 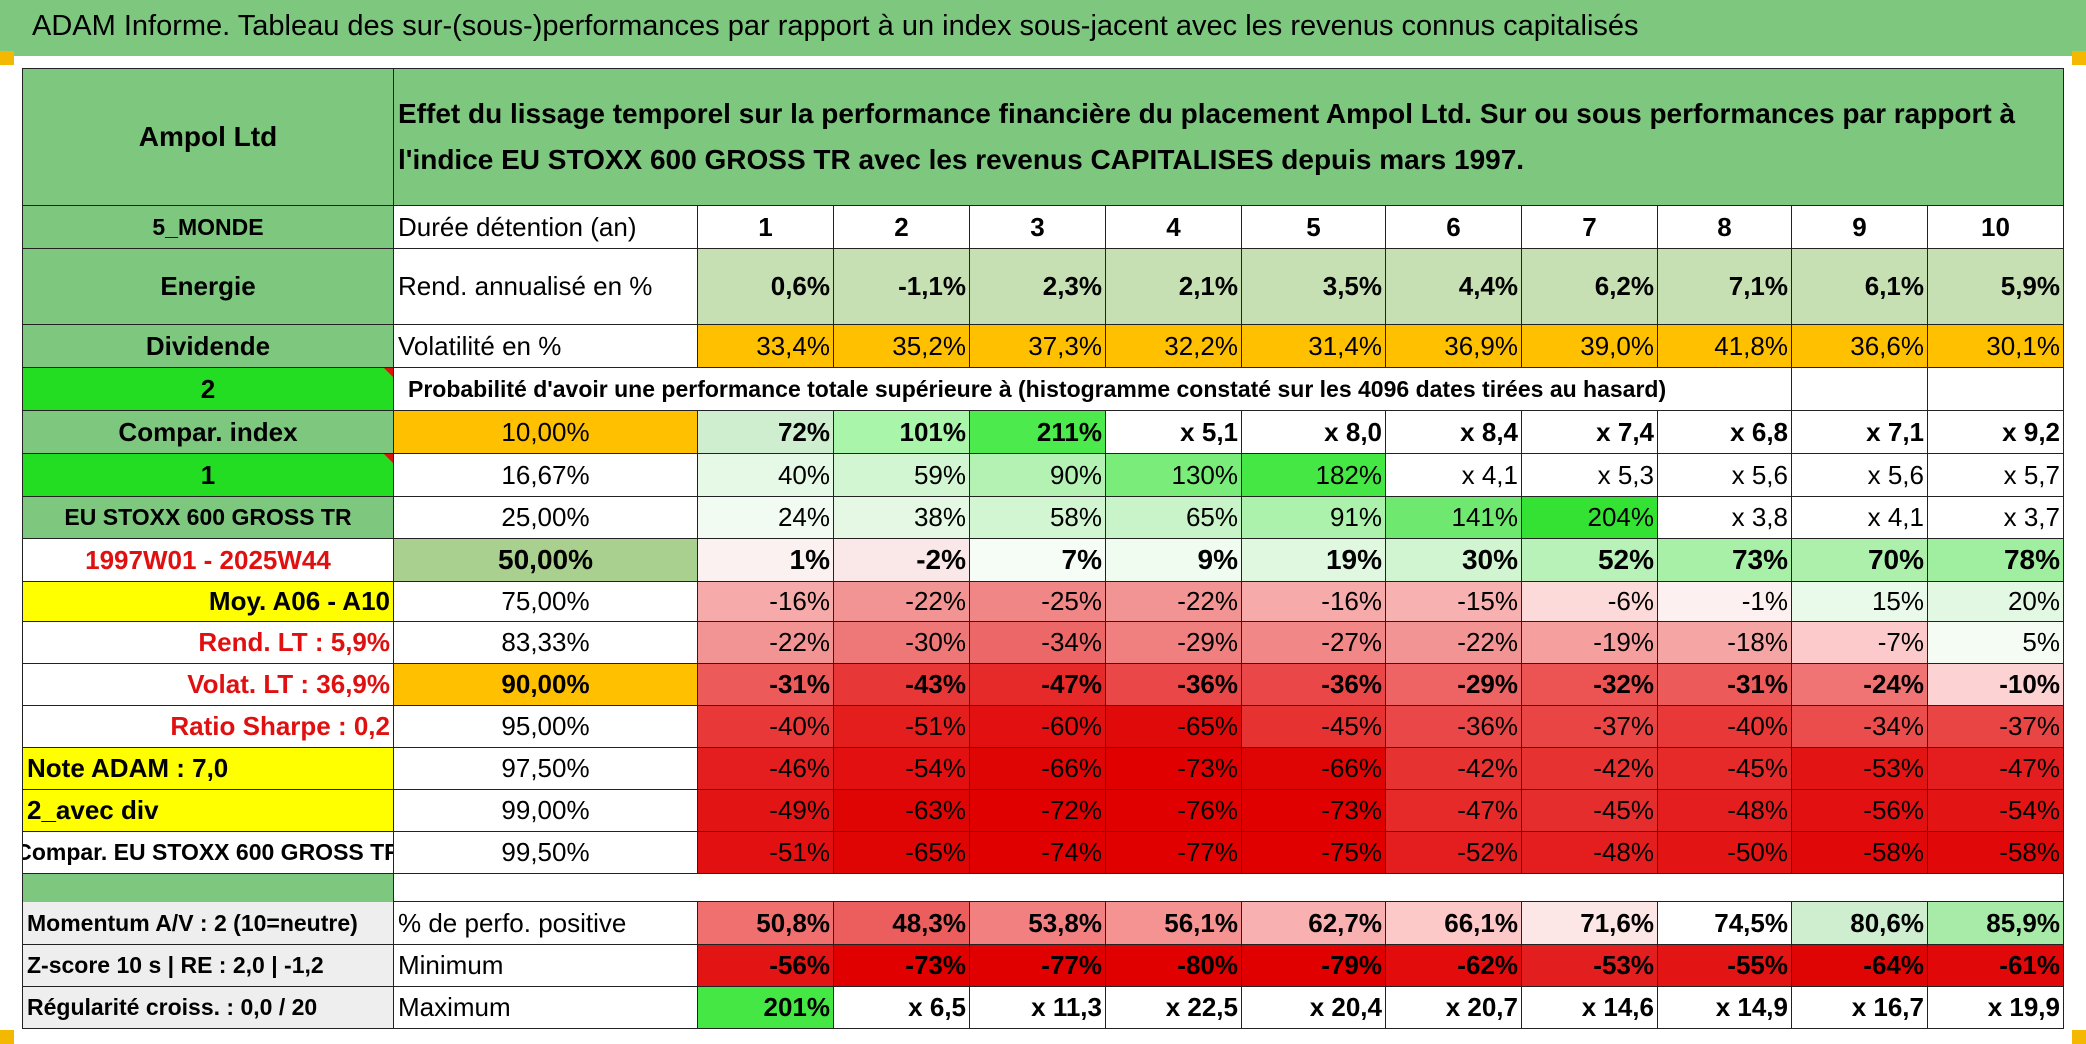 I want to click on probability-value: -77%, so click(x=1174, y=853).